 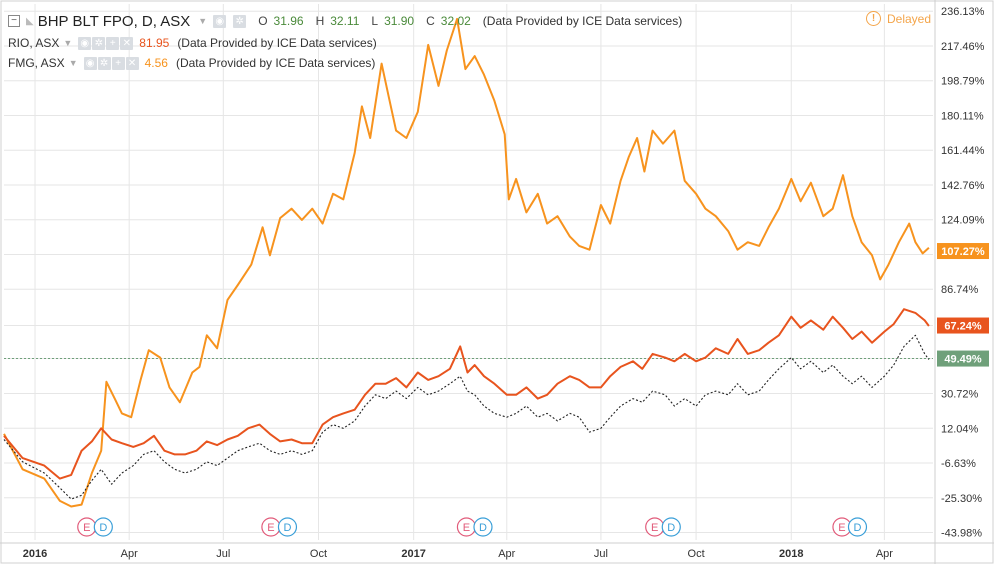 What do you see at coordinates (30, 21) in the screenshot?
I see `flag-icon: ◣` at bounding box center [30, 21].